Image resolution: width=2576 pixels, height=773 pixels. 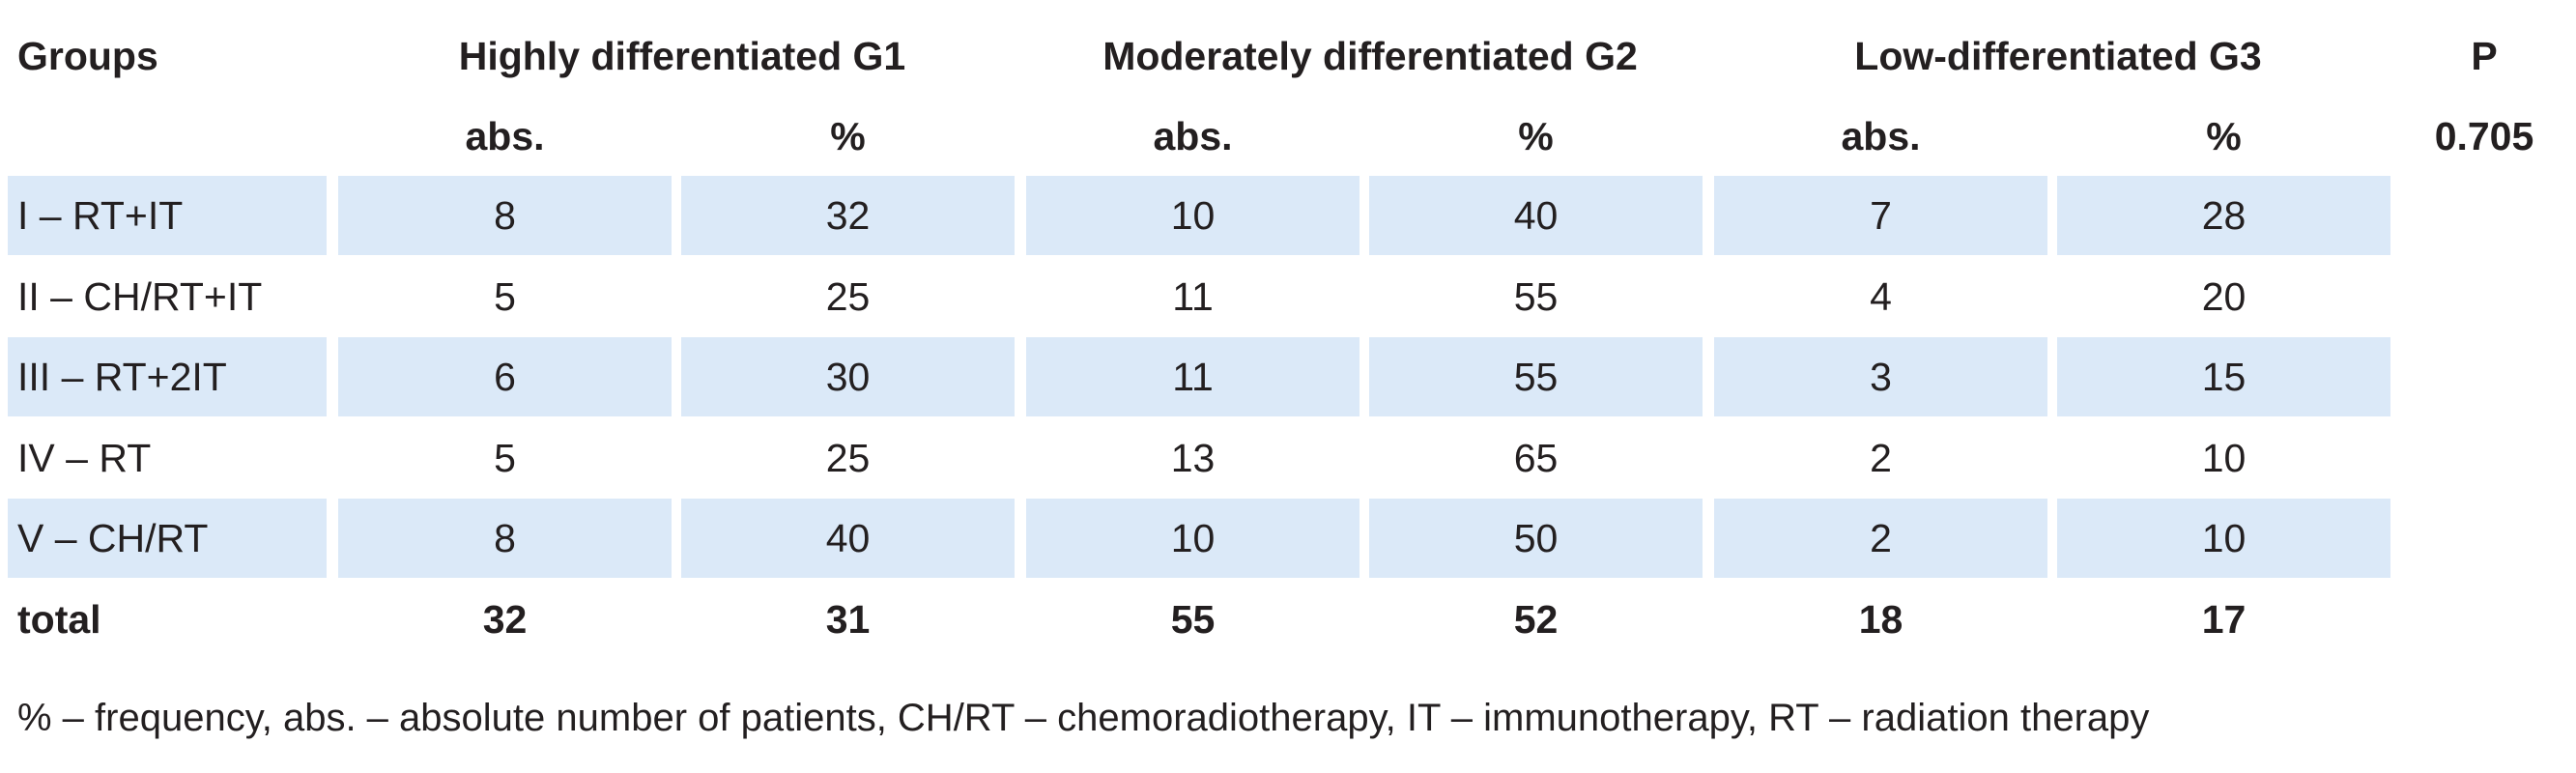 What do you see at coordinates (2058, 55) in the screenshot?
I see `g3-header: Low-differentiated G3` at bounding box center [2058, 55].